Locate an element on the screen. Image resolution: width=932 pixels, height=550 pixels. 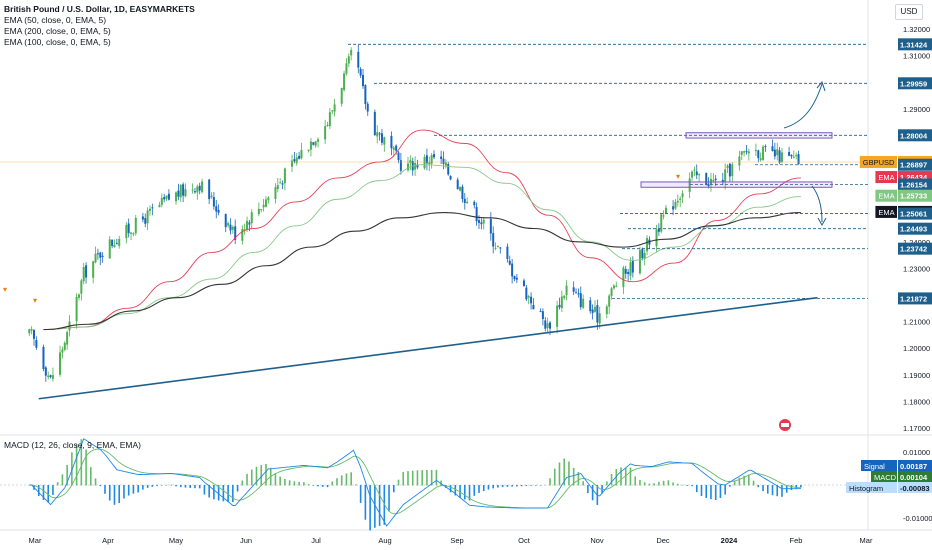
price-label-value: 1.24493 is located at coordinates (913, 229).